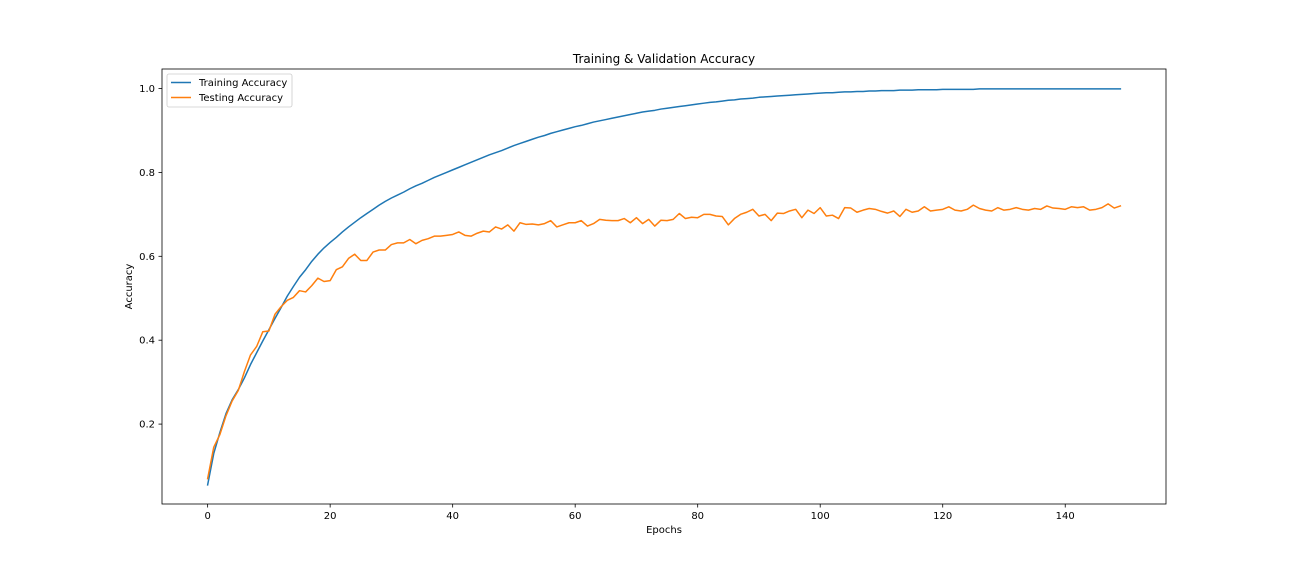 This screenshot has width=1296, height=580. What do you see at coordinates (242, 83) in the screenshot?
I see `legend-label: Training Accuracy` at bounding box center [242, 83].